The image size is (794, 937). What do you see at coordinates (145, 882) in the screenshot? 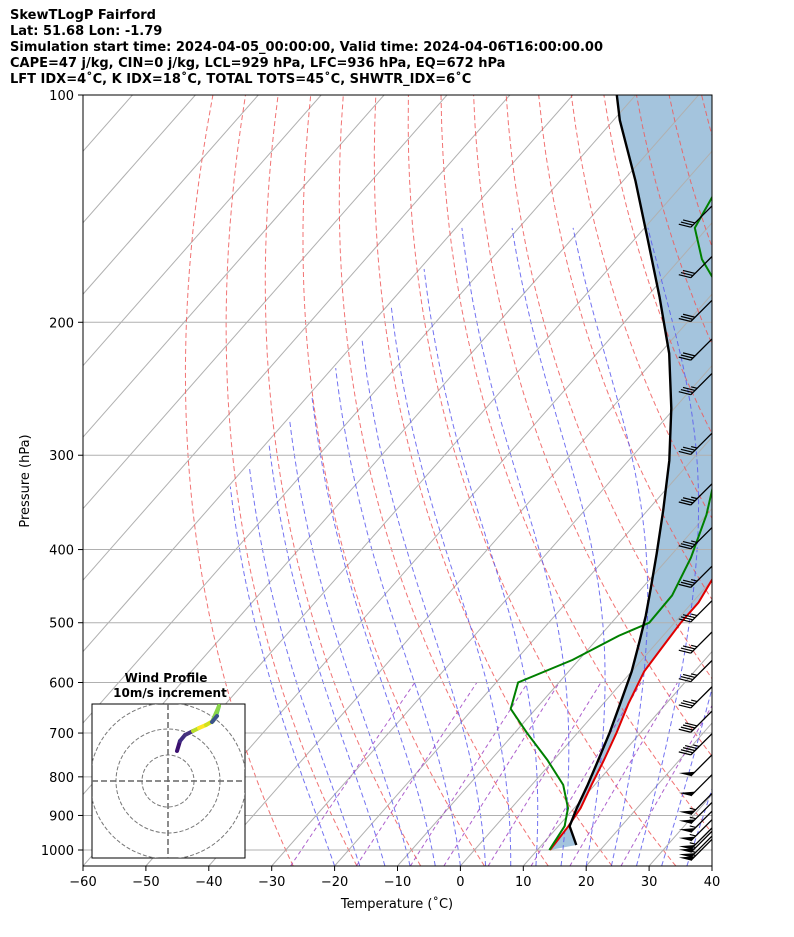
I see `x-tick-label: −50` at bounding box center [145, 882].